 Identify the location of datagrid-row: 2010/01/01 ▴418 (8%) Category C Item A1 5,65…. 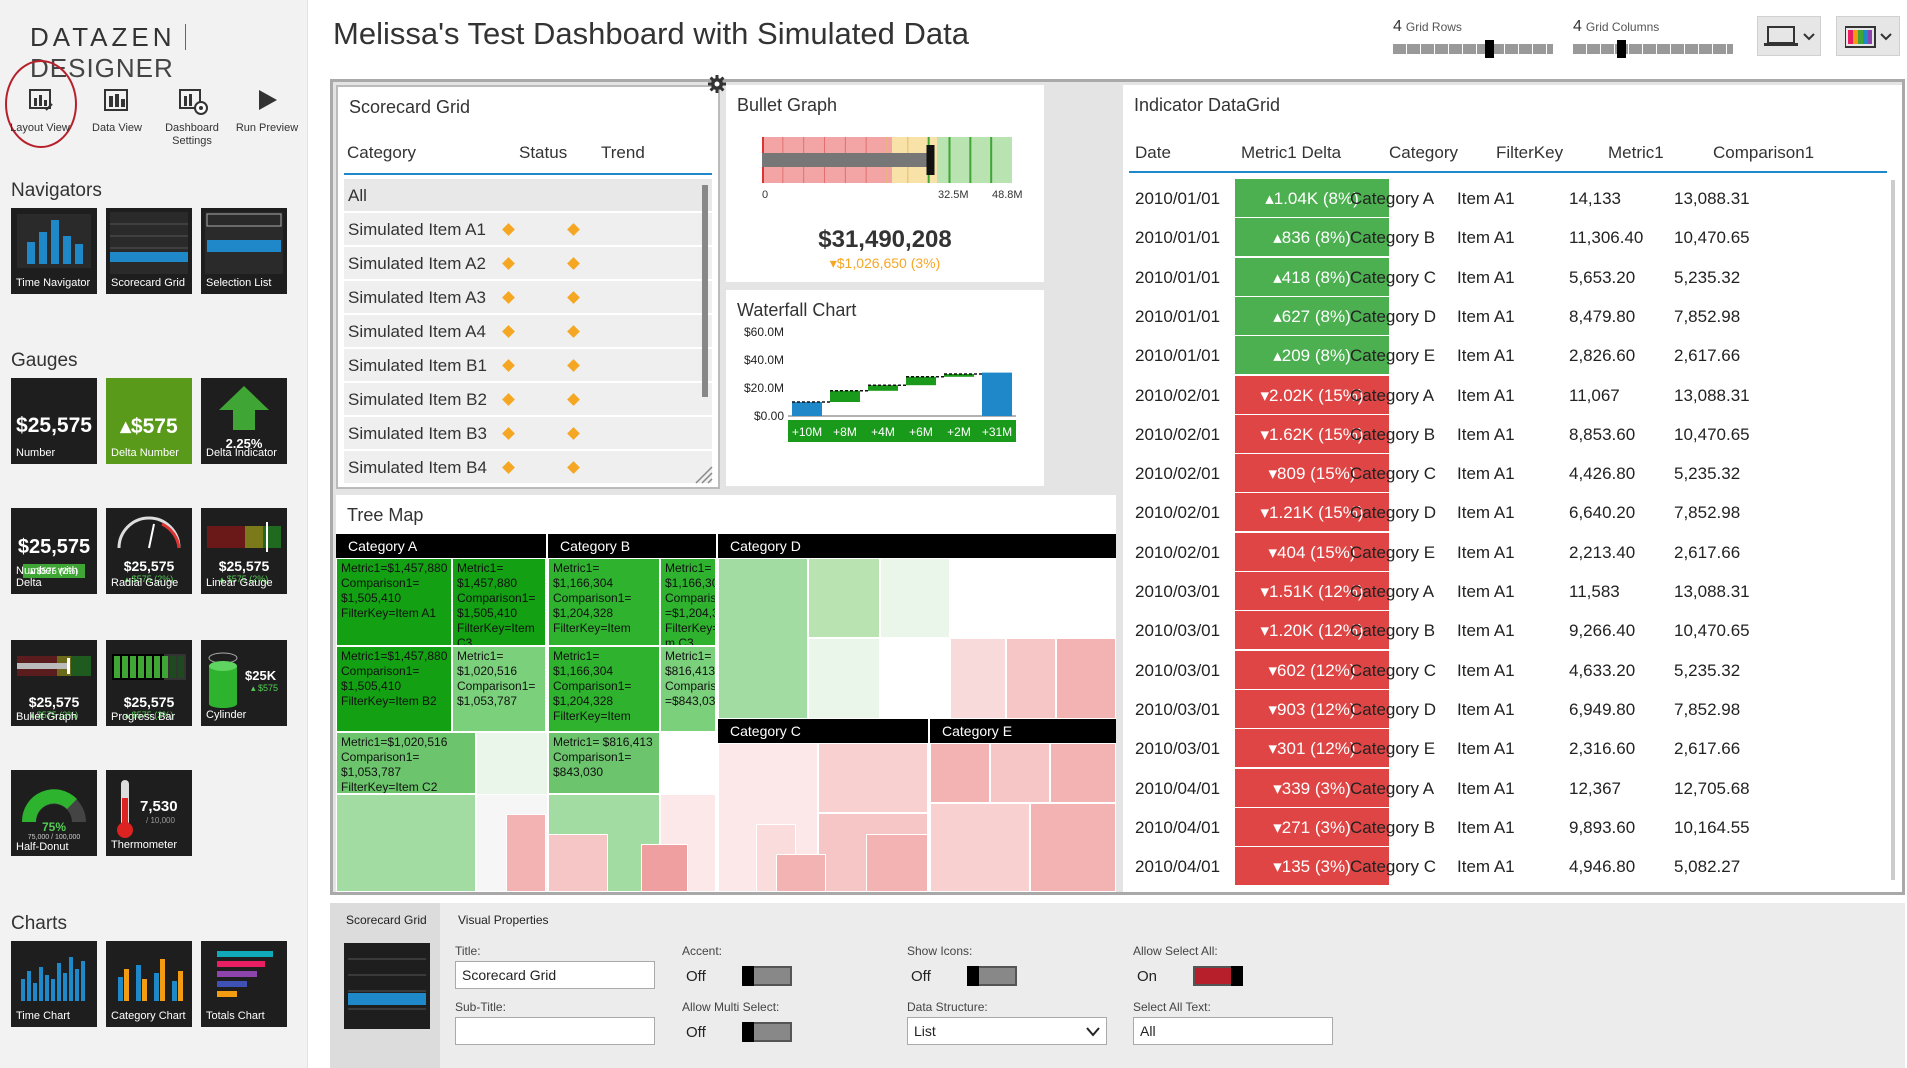
(1508, 277).